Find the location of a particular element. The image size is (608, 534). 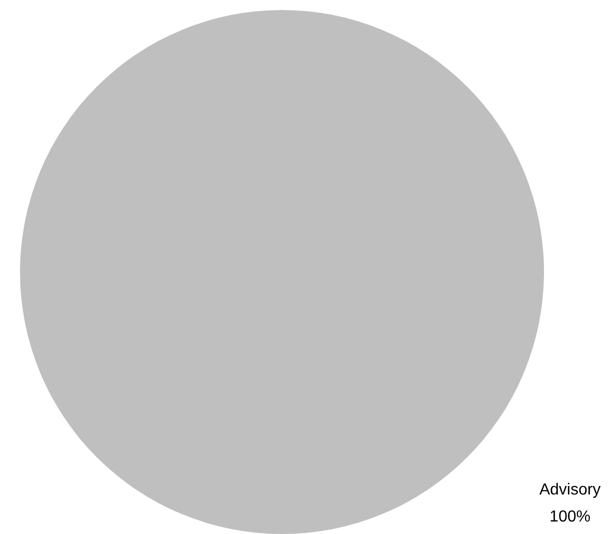

slice-label: Advisory is located at coordinates (570, 489).